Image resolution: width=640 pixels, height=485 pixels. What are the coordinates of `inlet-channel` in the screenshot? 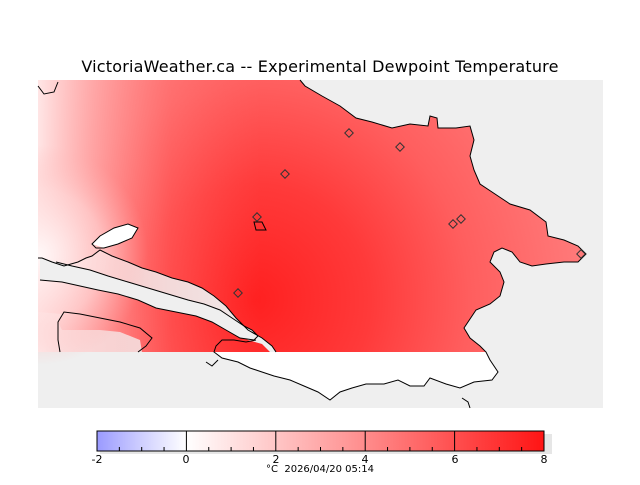 It's located at (149, 299).